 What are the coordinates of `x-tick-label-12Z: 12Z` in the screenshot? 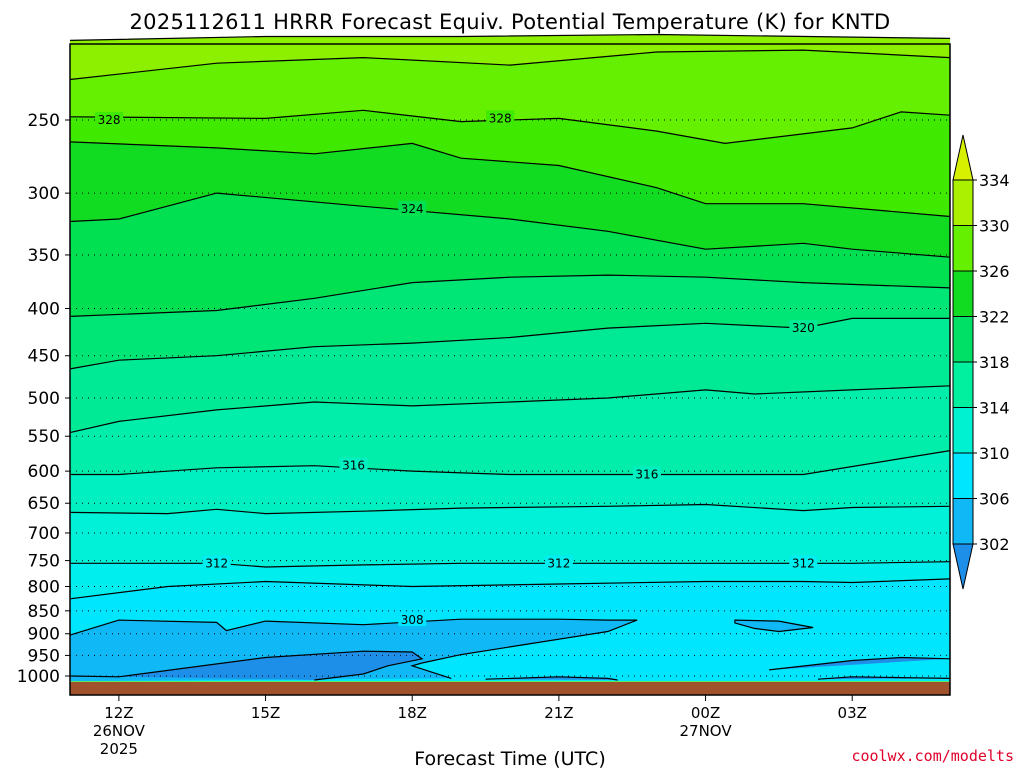 It's located at (118, 713).